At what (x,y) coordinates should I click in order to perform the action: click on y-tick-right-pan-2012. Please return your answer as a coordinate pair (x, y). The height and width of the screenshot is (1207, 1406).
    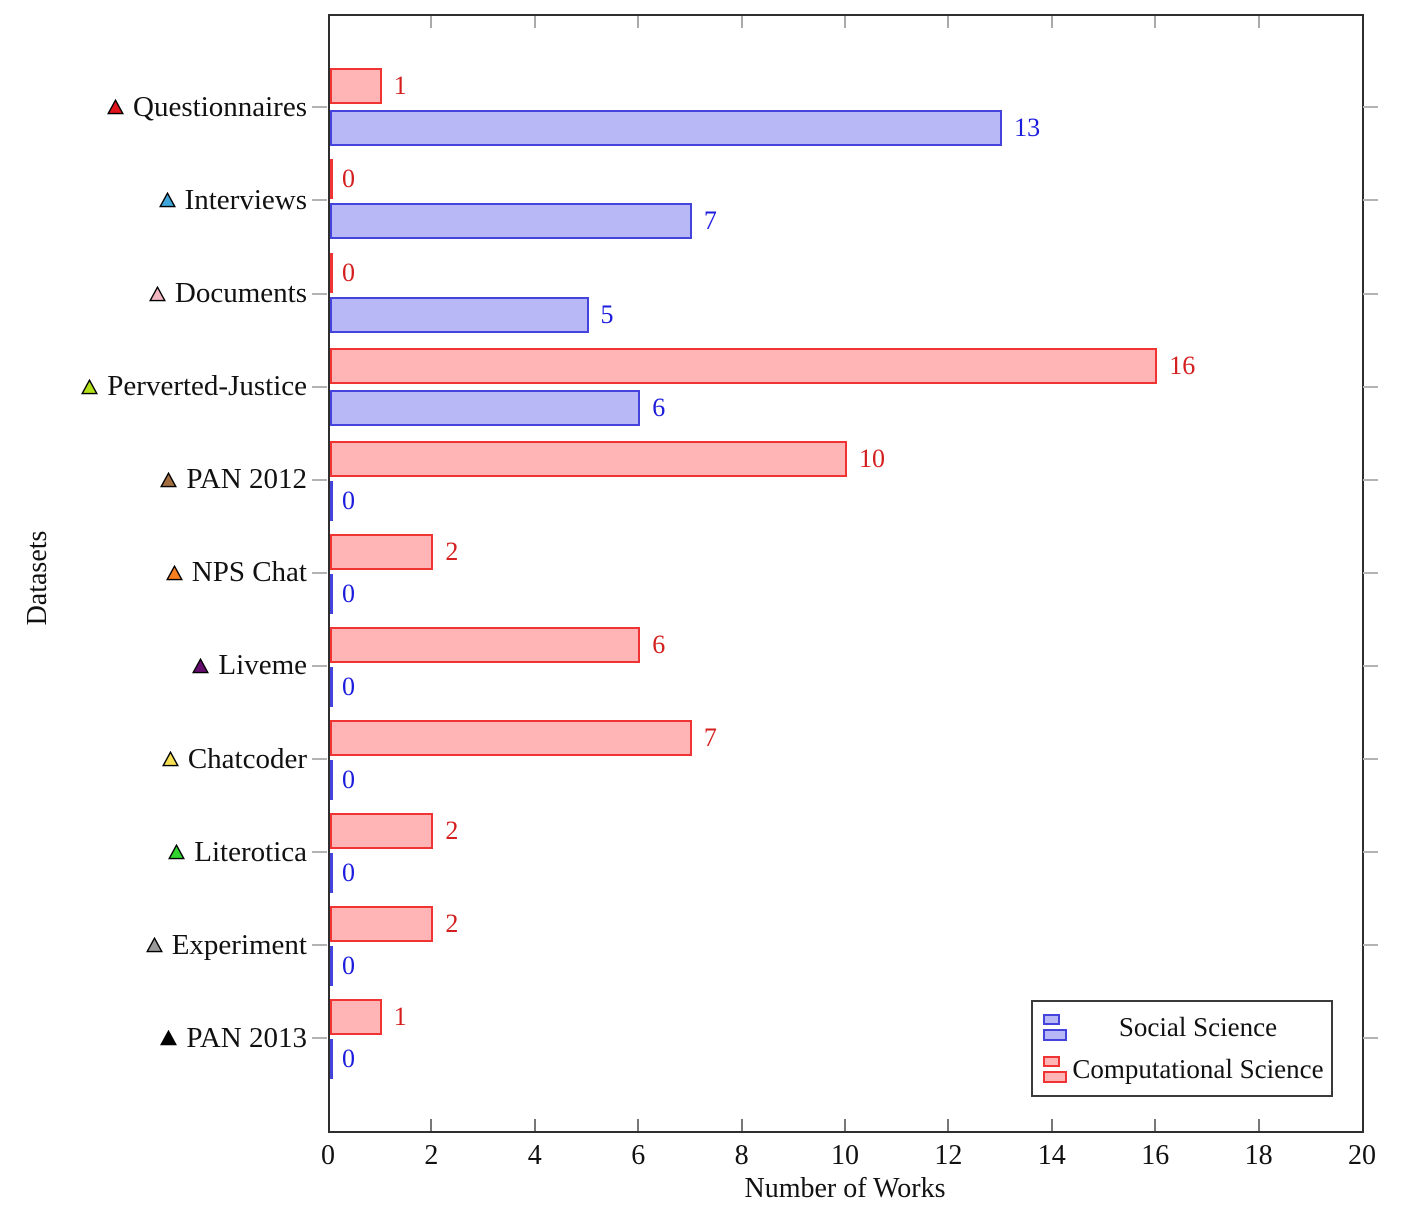
    Looking at the image, I should click on (1370, 479).